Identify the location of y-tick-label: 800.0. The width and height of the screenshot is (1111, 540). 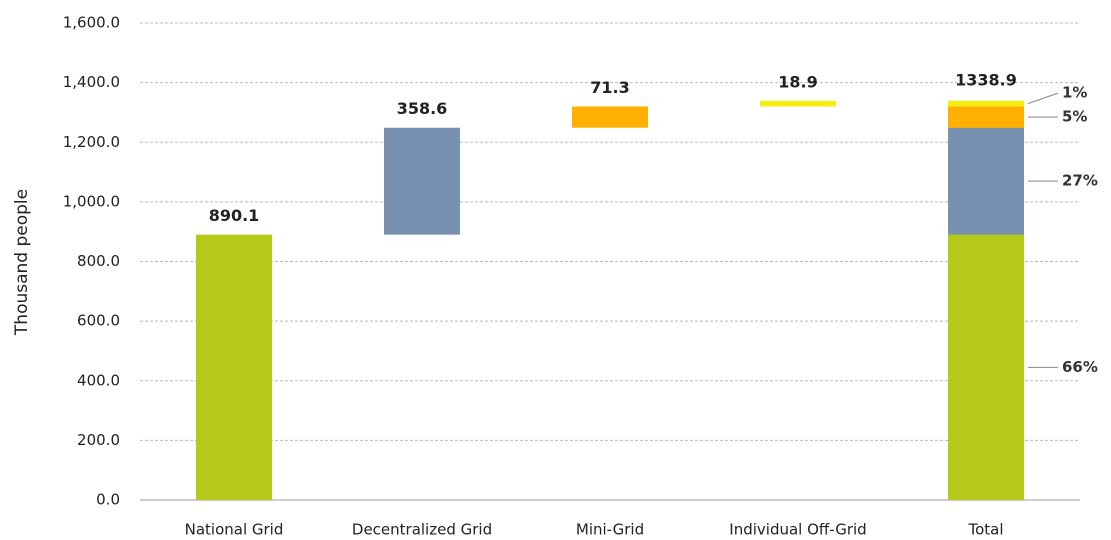
(98, 261).